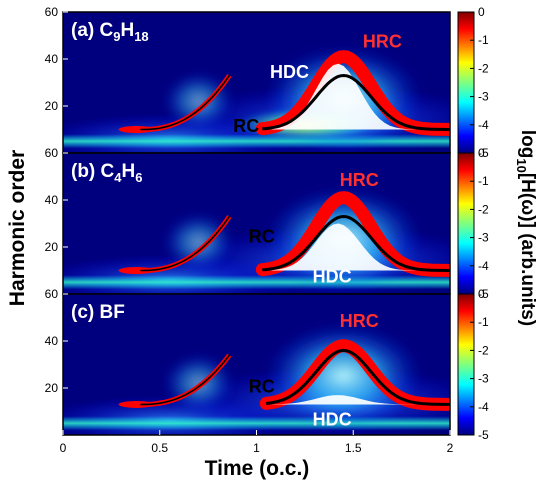 The height and width of the screenshot is (492, 550). I want to click on x-tick-label: 0, so click(63, 448).